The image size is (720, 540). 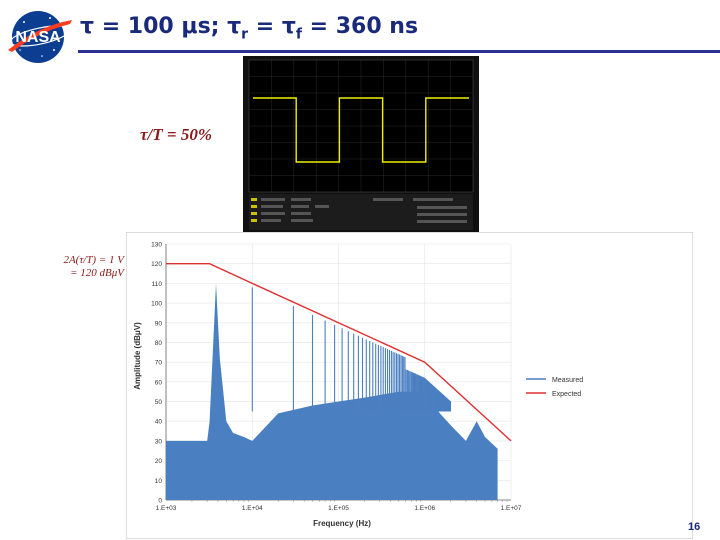 I want to click on y-tick-label: 120, so click(x=156, y=264).